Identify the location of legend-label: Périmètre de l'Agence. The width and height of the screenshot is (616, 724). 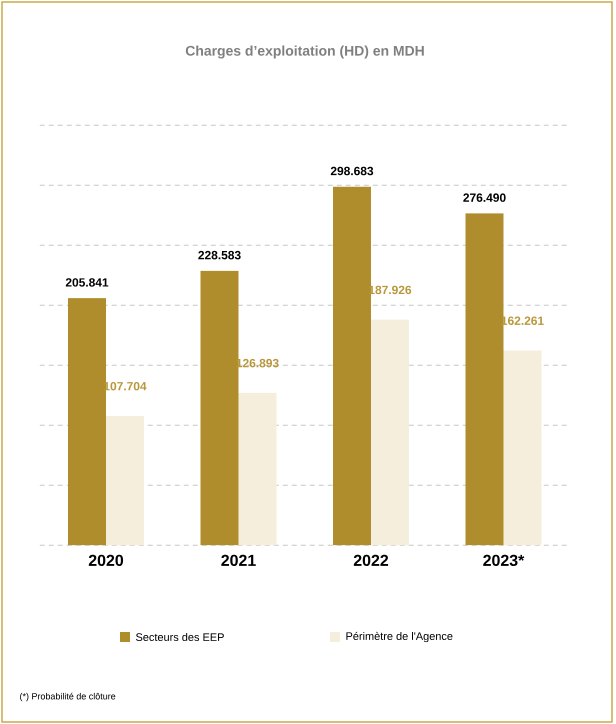
(399, 637).